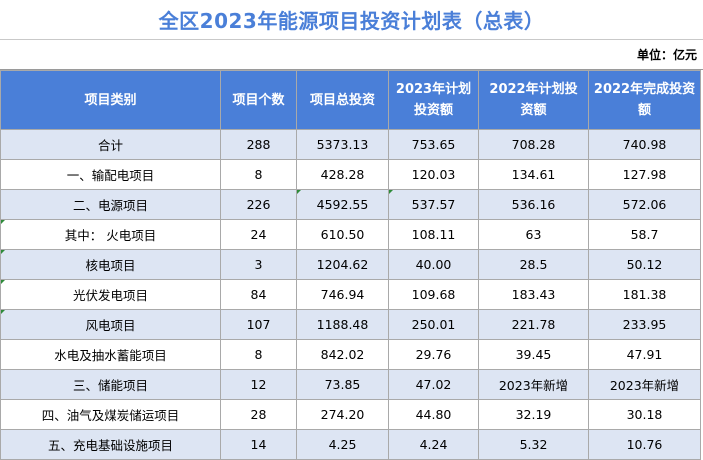  What do you see at coordinates (433, 234) in the screenshot?
I see `cell-2023-plan: 108.11` at bounding box center [433, 234].